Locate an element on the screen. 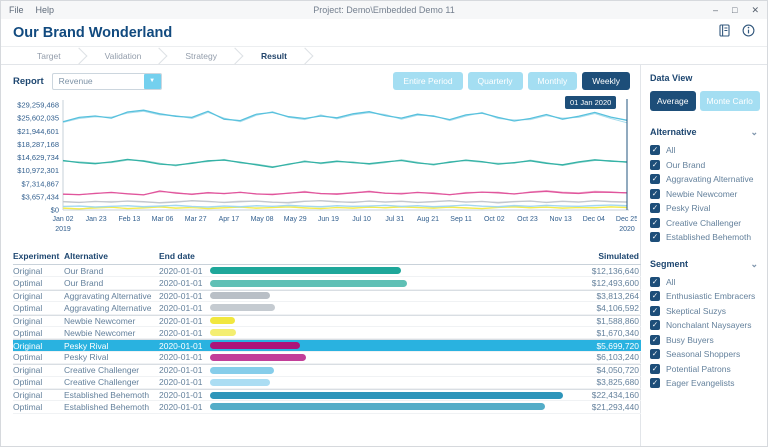  checkbox-item-creative-challenger: ✓ Creative Challenger is located at coordinates (704, 222).